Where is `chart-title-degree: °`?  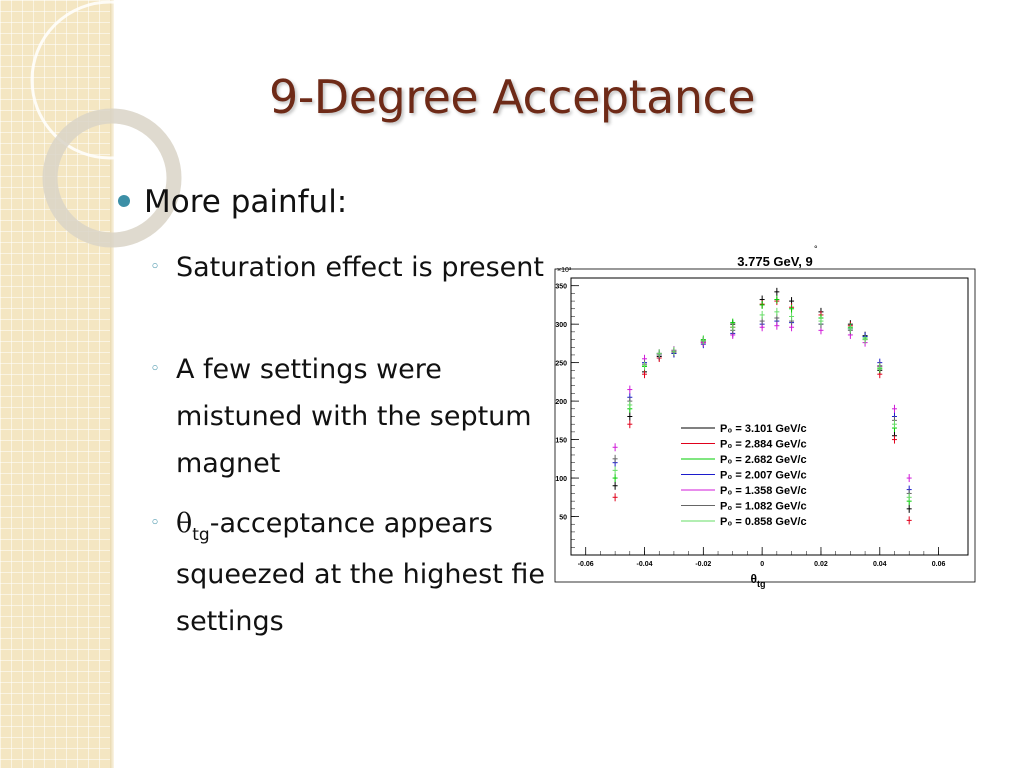
chart-title-degree: ° is located at coordinates (816, 249).